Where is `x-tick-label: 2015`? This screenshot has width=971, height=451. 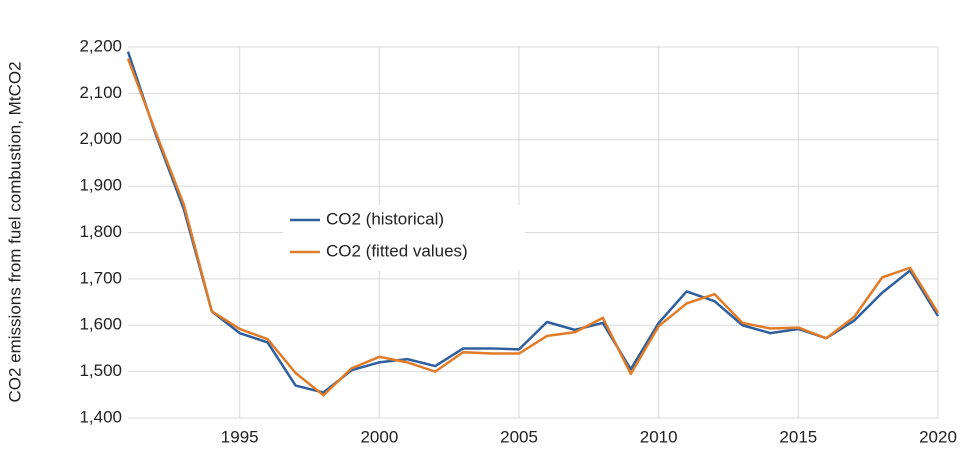 x-tick-label: 2015 is located at coordinates (798, 436).